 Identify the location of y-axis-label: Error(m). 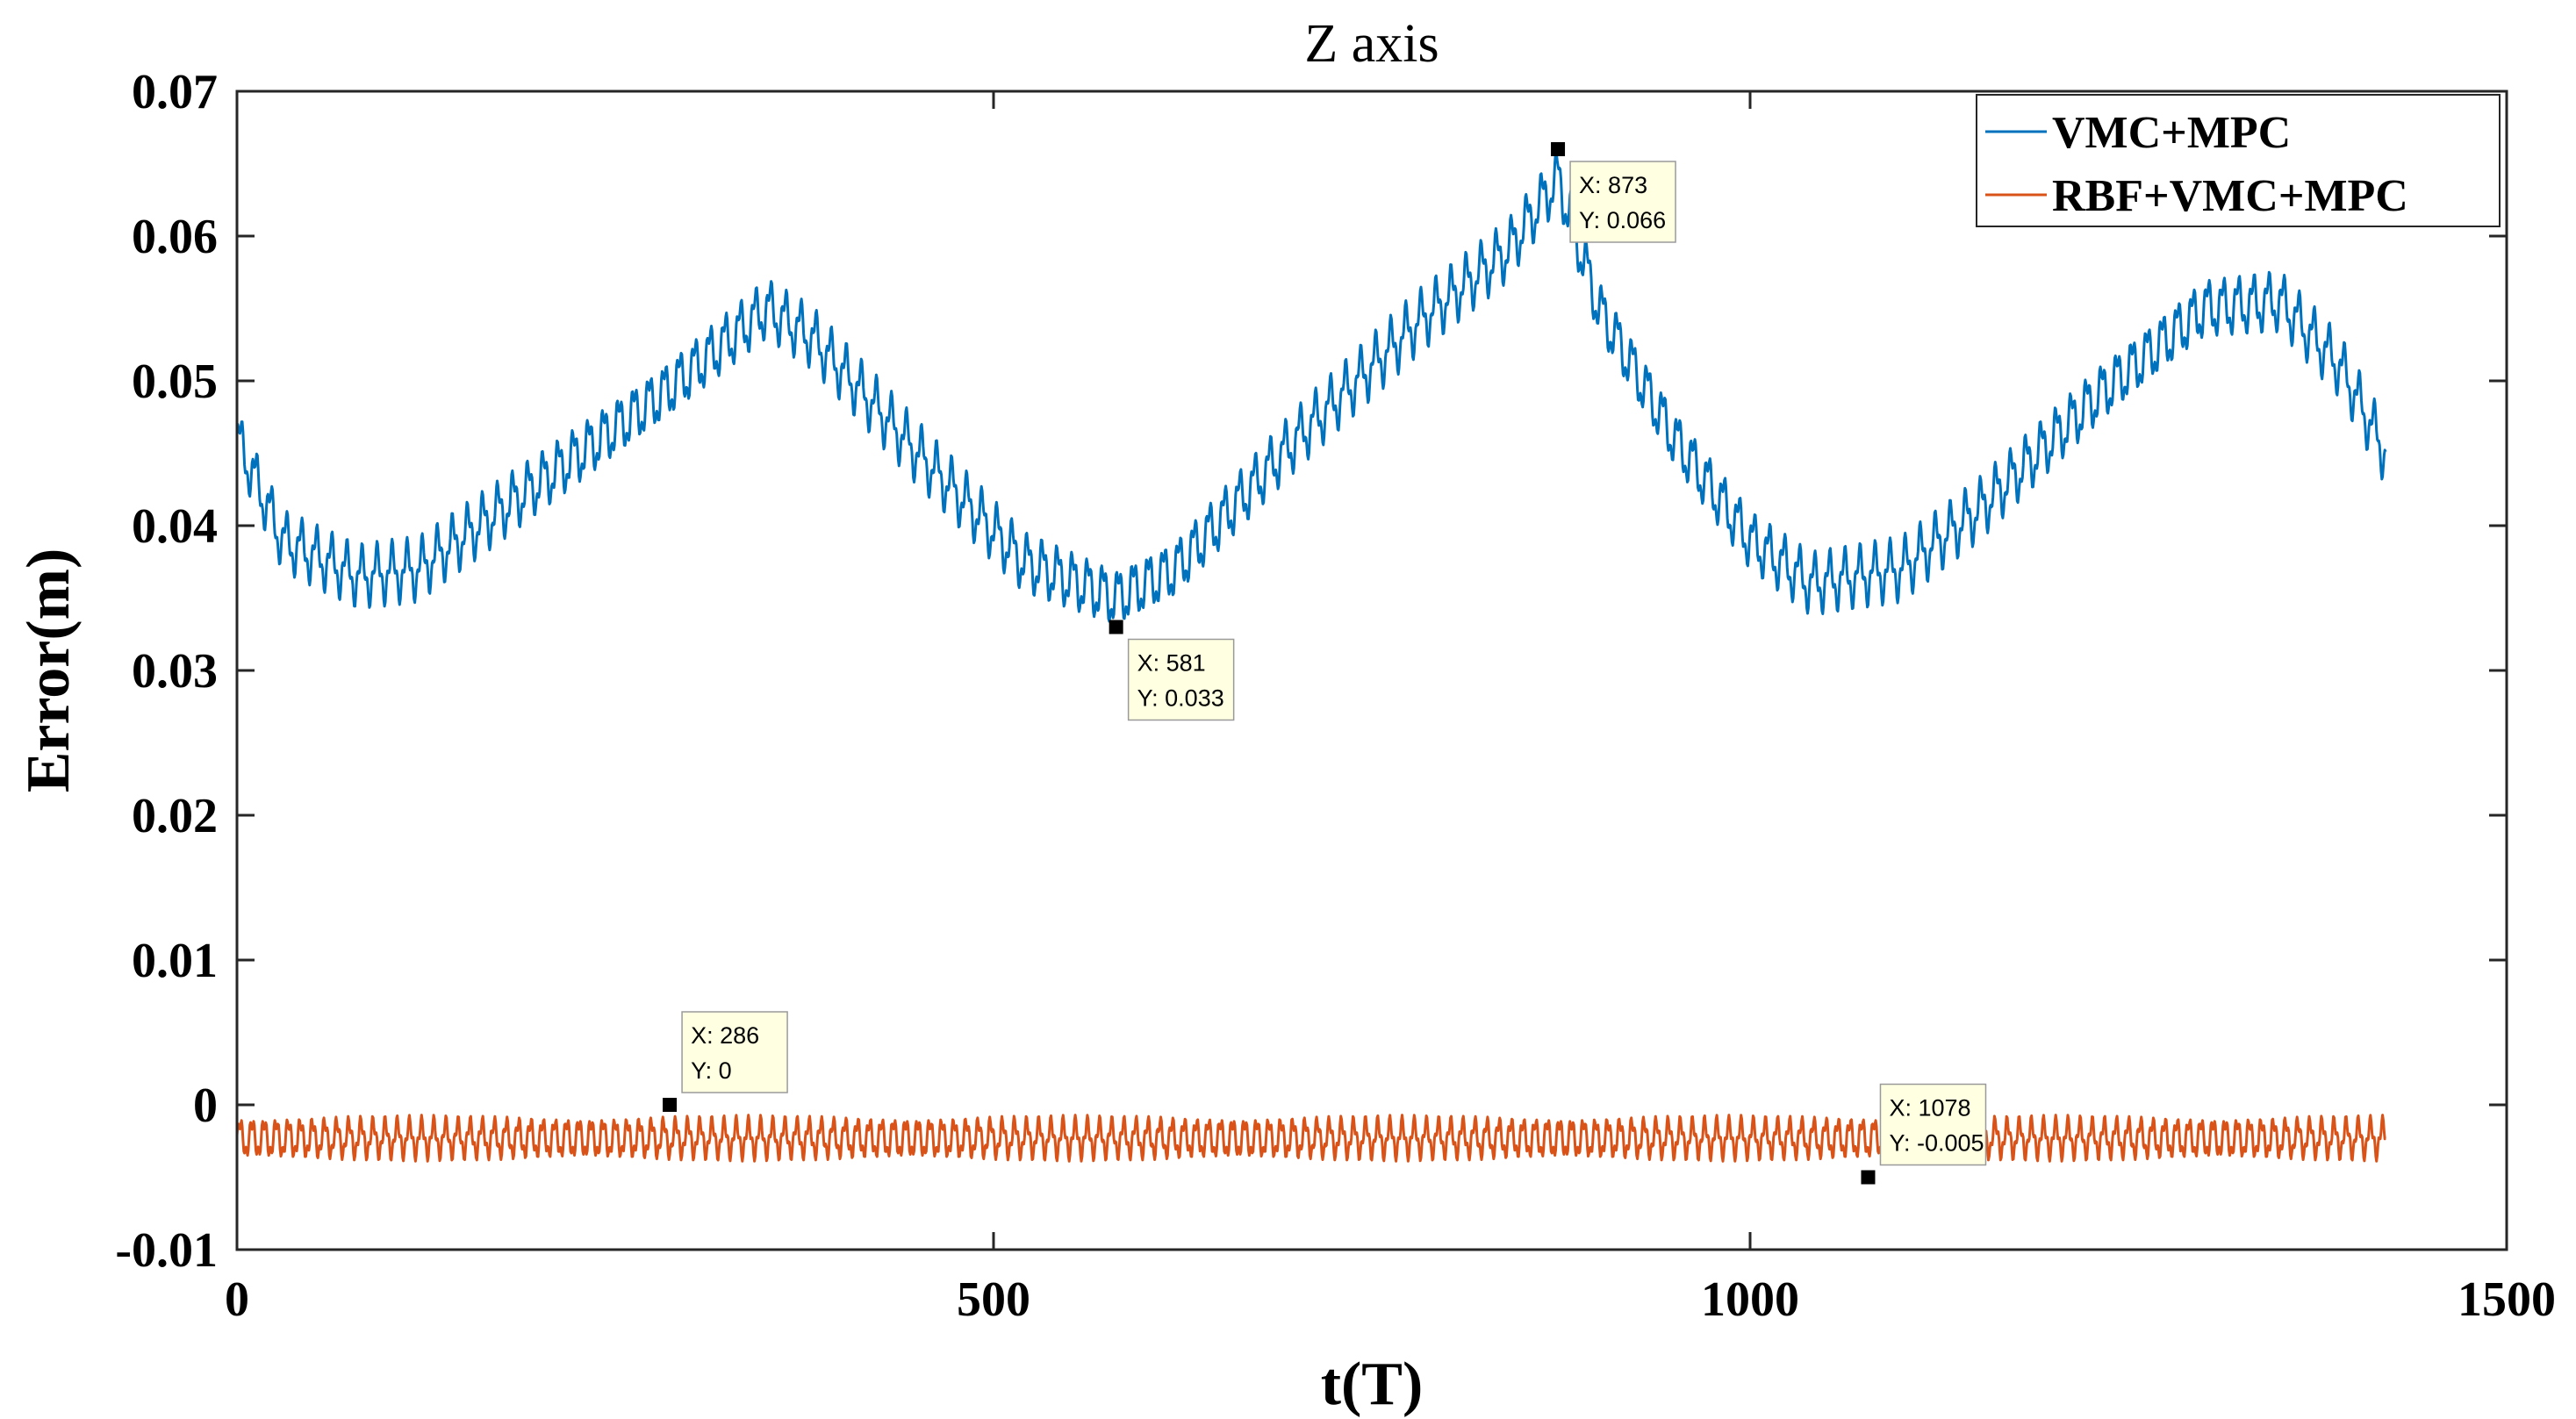
(49, 670).